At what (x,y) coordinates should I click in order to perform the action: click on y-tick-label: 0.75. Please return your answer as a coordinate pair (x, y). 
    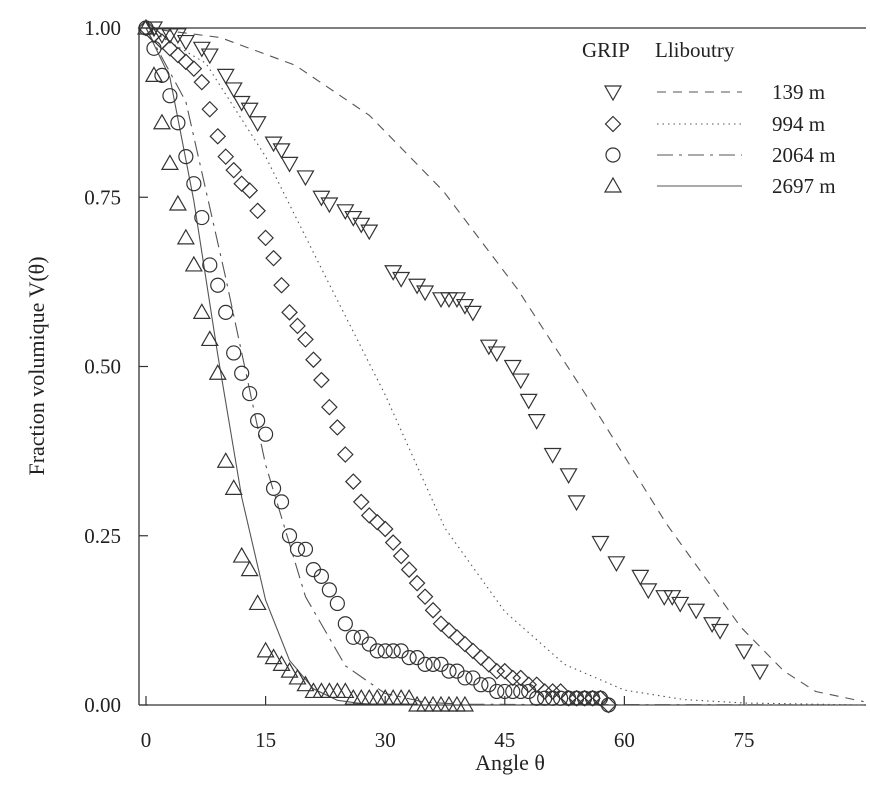
    Looking at the image, I should click on (102, 197).